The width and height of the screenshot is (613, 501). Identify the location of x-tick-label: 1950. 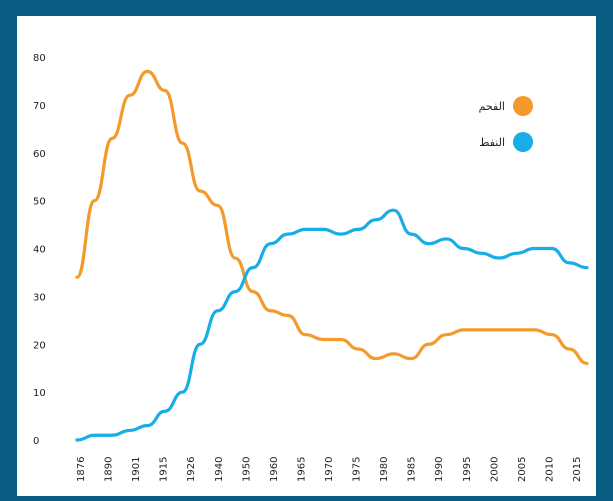
(246, 469).